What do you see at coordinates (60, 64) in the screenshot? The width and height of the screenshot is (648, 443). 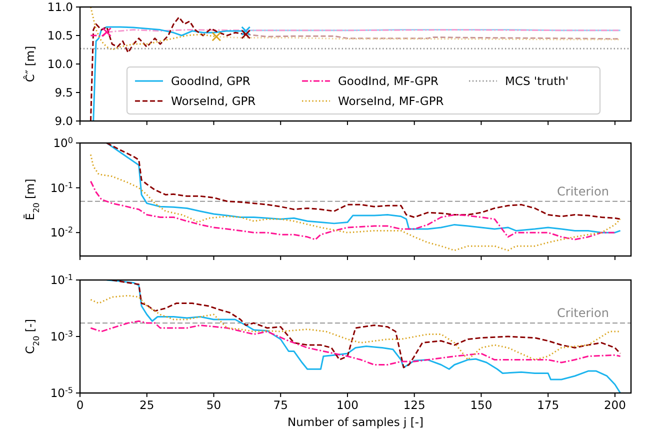 I see `y-tick-label: 10.0` at bounding box center [60, 64].